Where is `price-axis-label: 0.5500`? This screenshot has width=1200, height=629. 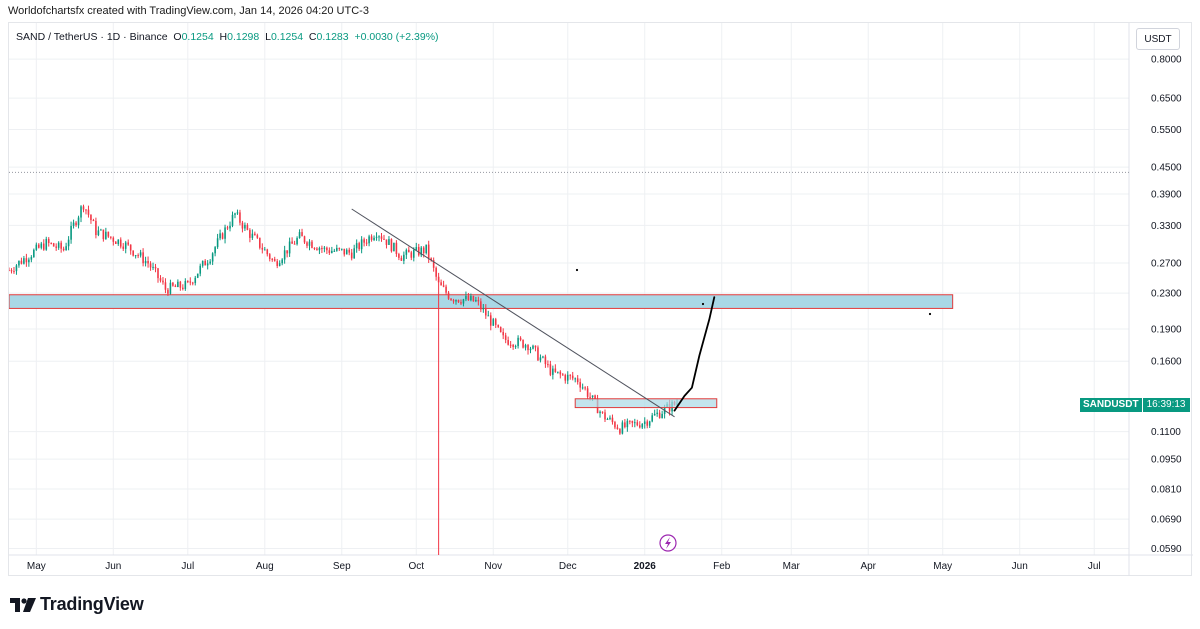
price-axis-label: 0.5500 is located at coordinates (1166, 130).